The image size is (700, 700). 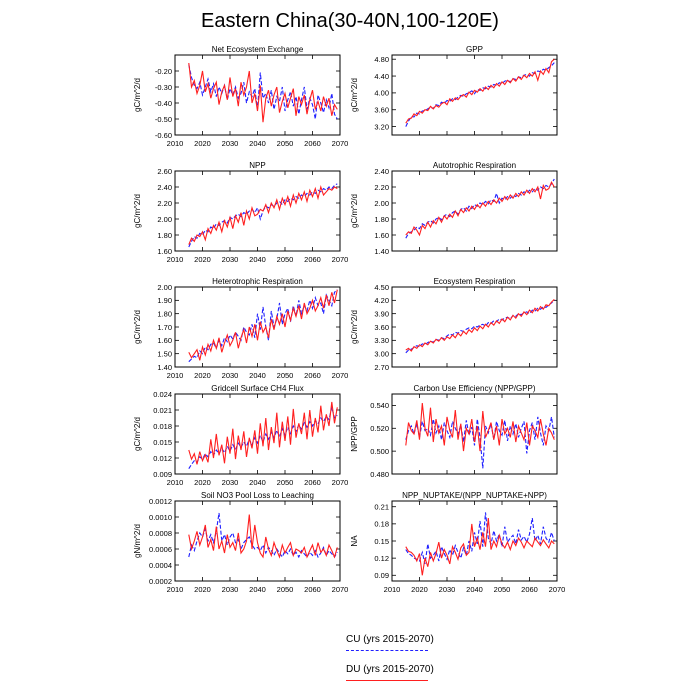 I want to click on y-tick-label: 0.15, so click(x=381, y=541).